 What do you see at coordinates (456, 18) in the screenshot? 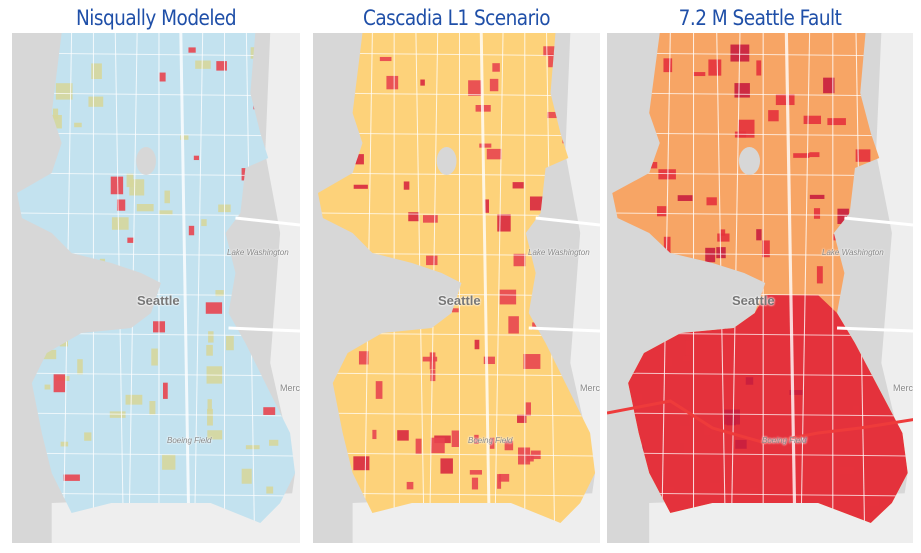
I see `panel-title-cascadia: Cascadia L1 Scenario` at bounding box center [456, 18].